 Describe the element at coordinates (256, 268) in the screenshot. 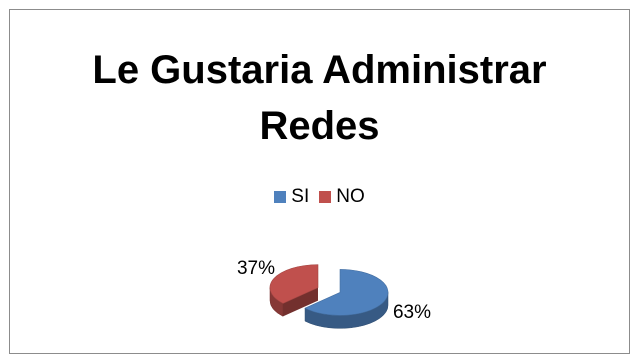

I see `data-label-no: 37%` at that location.